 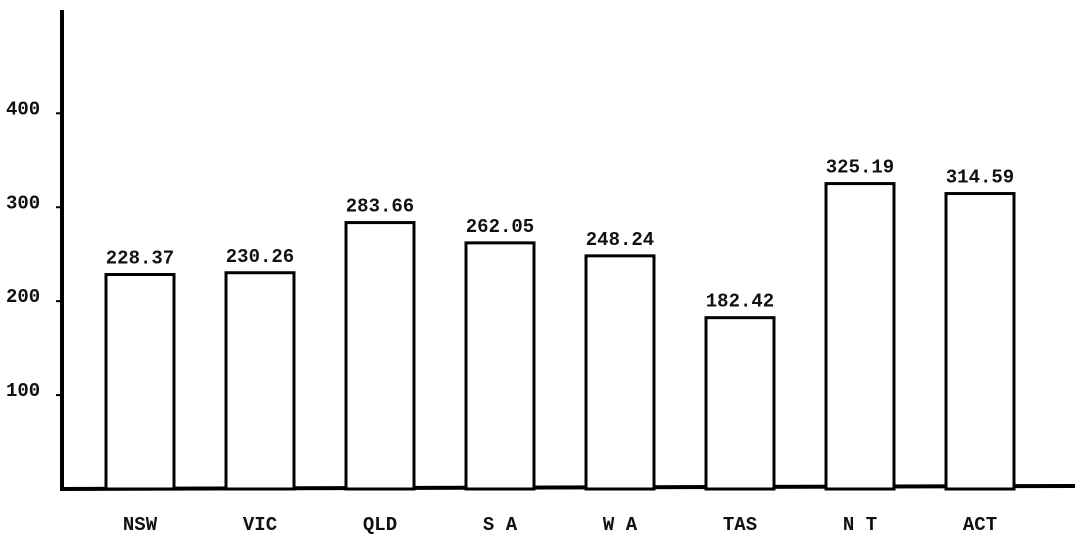 What do you see at coordinates (260, 525) in the screenshot?
I see `x-tick-label: VIC` at bounding box center [260, 525].